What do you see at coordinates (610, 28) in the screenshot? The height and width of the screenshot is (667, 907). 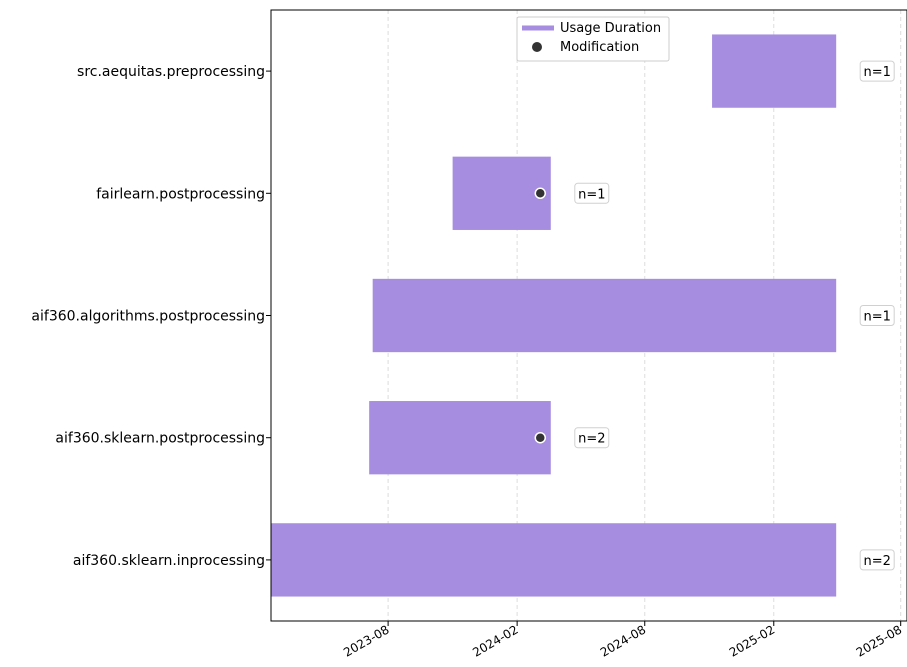 I see `legend-label-usage: Usage Duration` at bounding box center [610, 28].